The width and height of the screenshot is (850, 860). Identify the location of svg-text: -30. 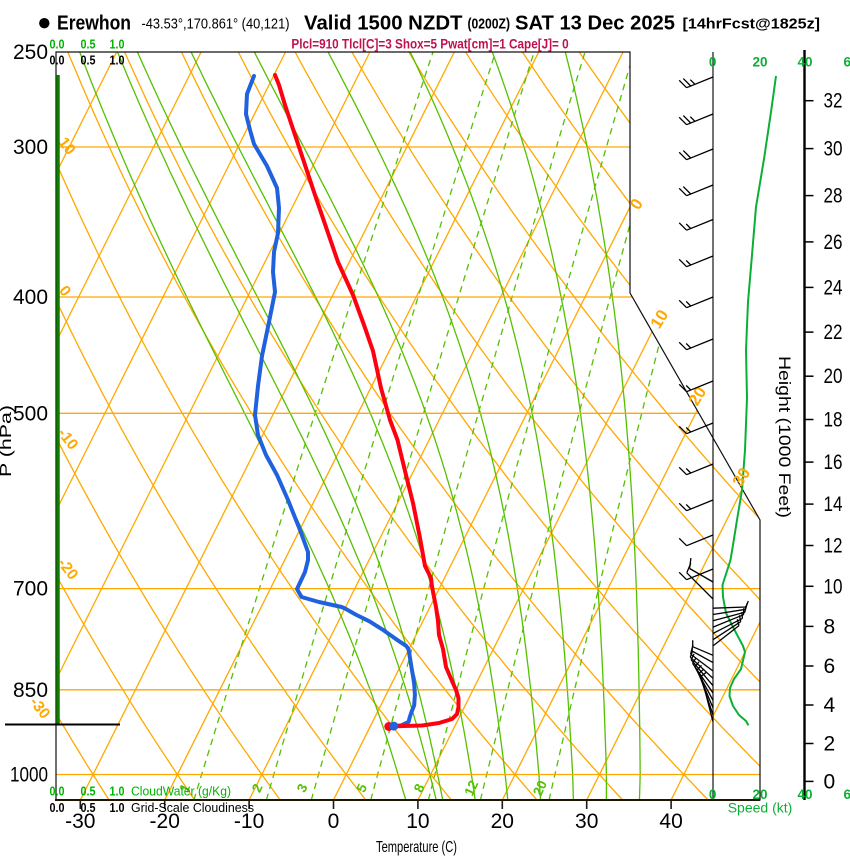
(80, 821).